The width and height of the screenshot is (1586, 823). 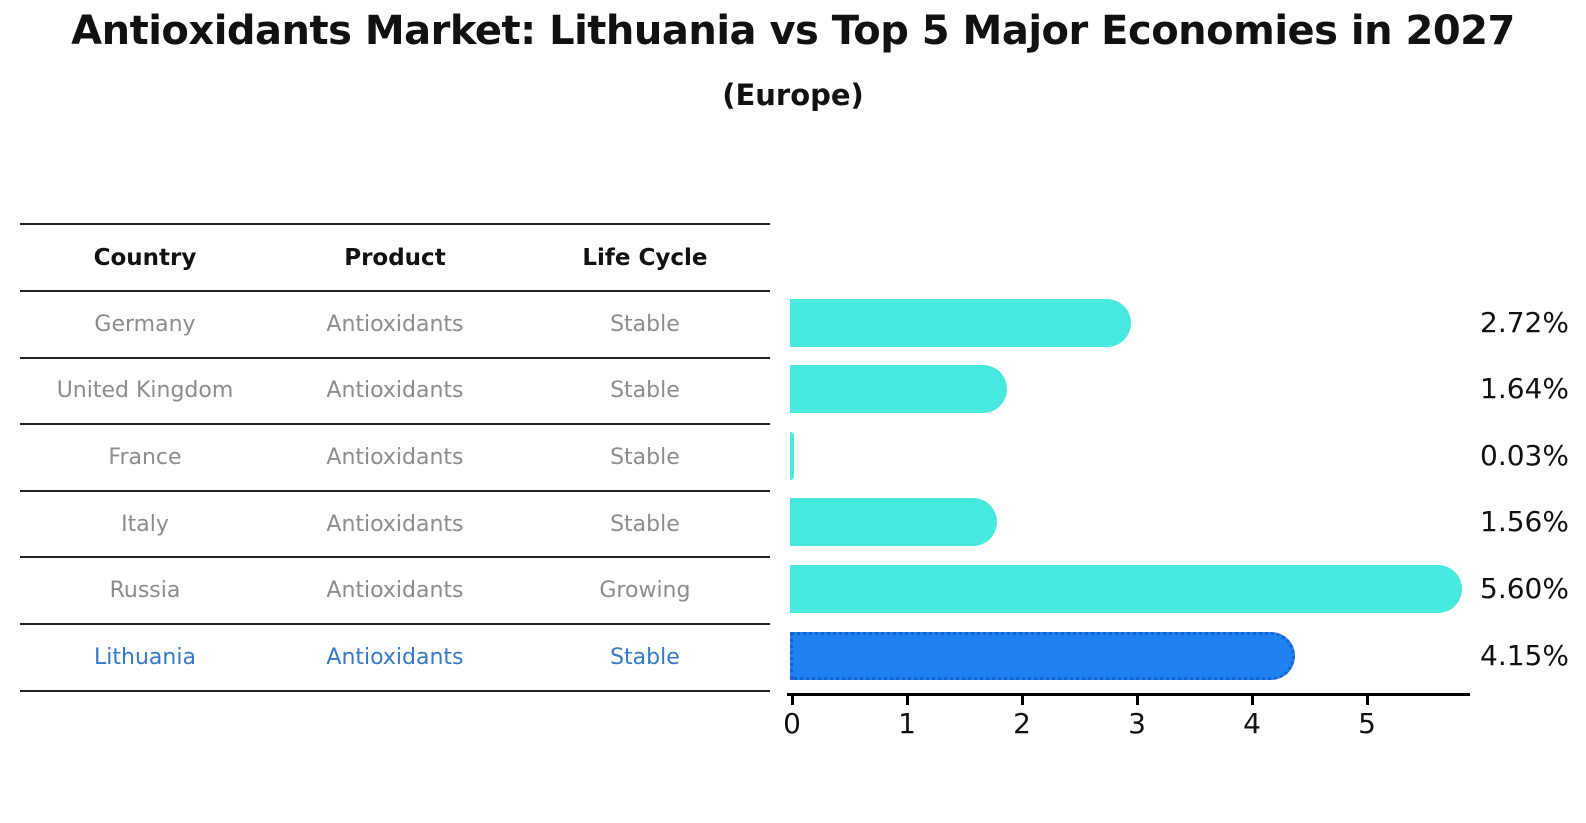 I want to click on x-axis-tick-label: 3, so click(x=1137, y=723).